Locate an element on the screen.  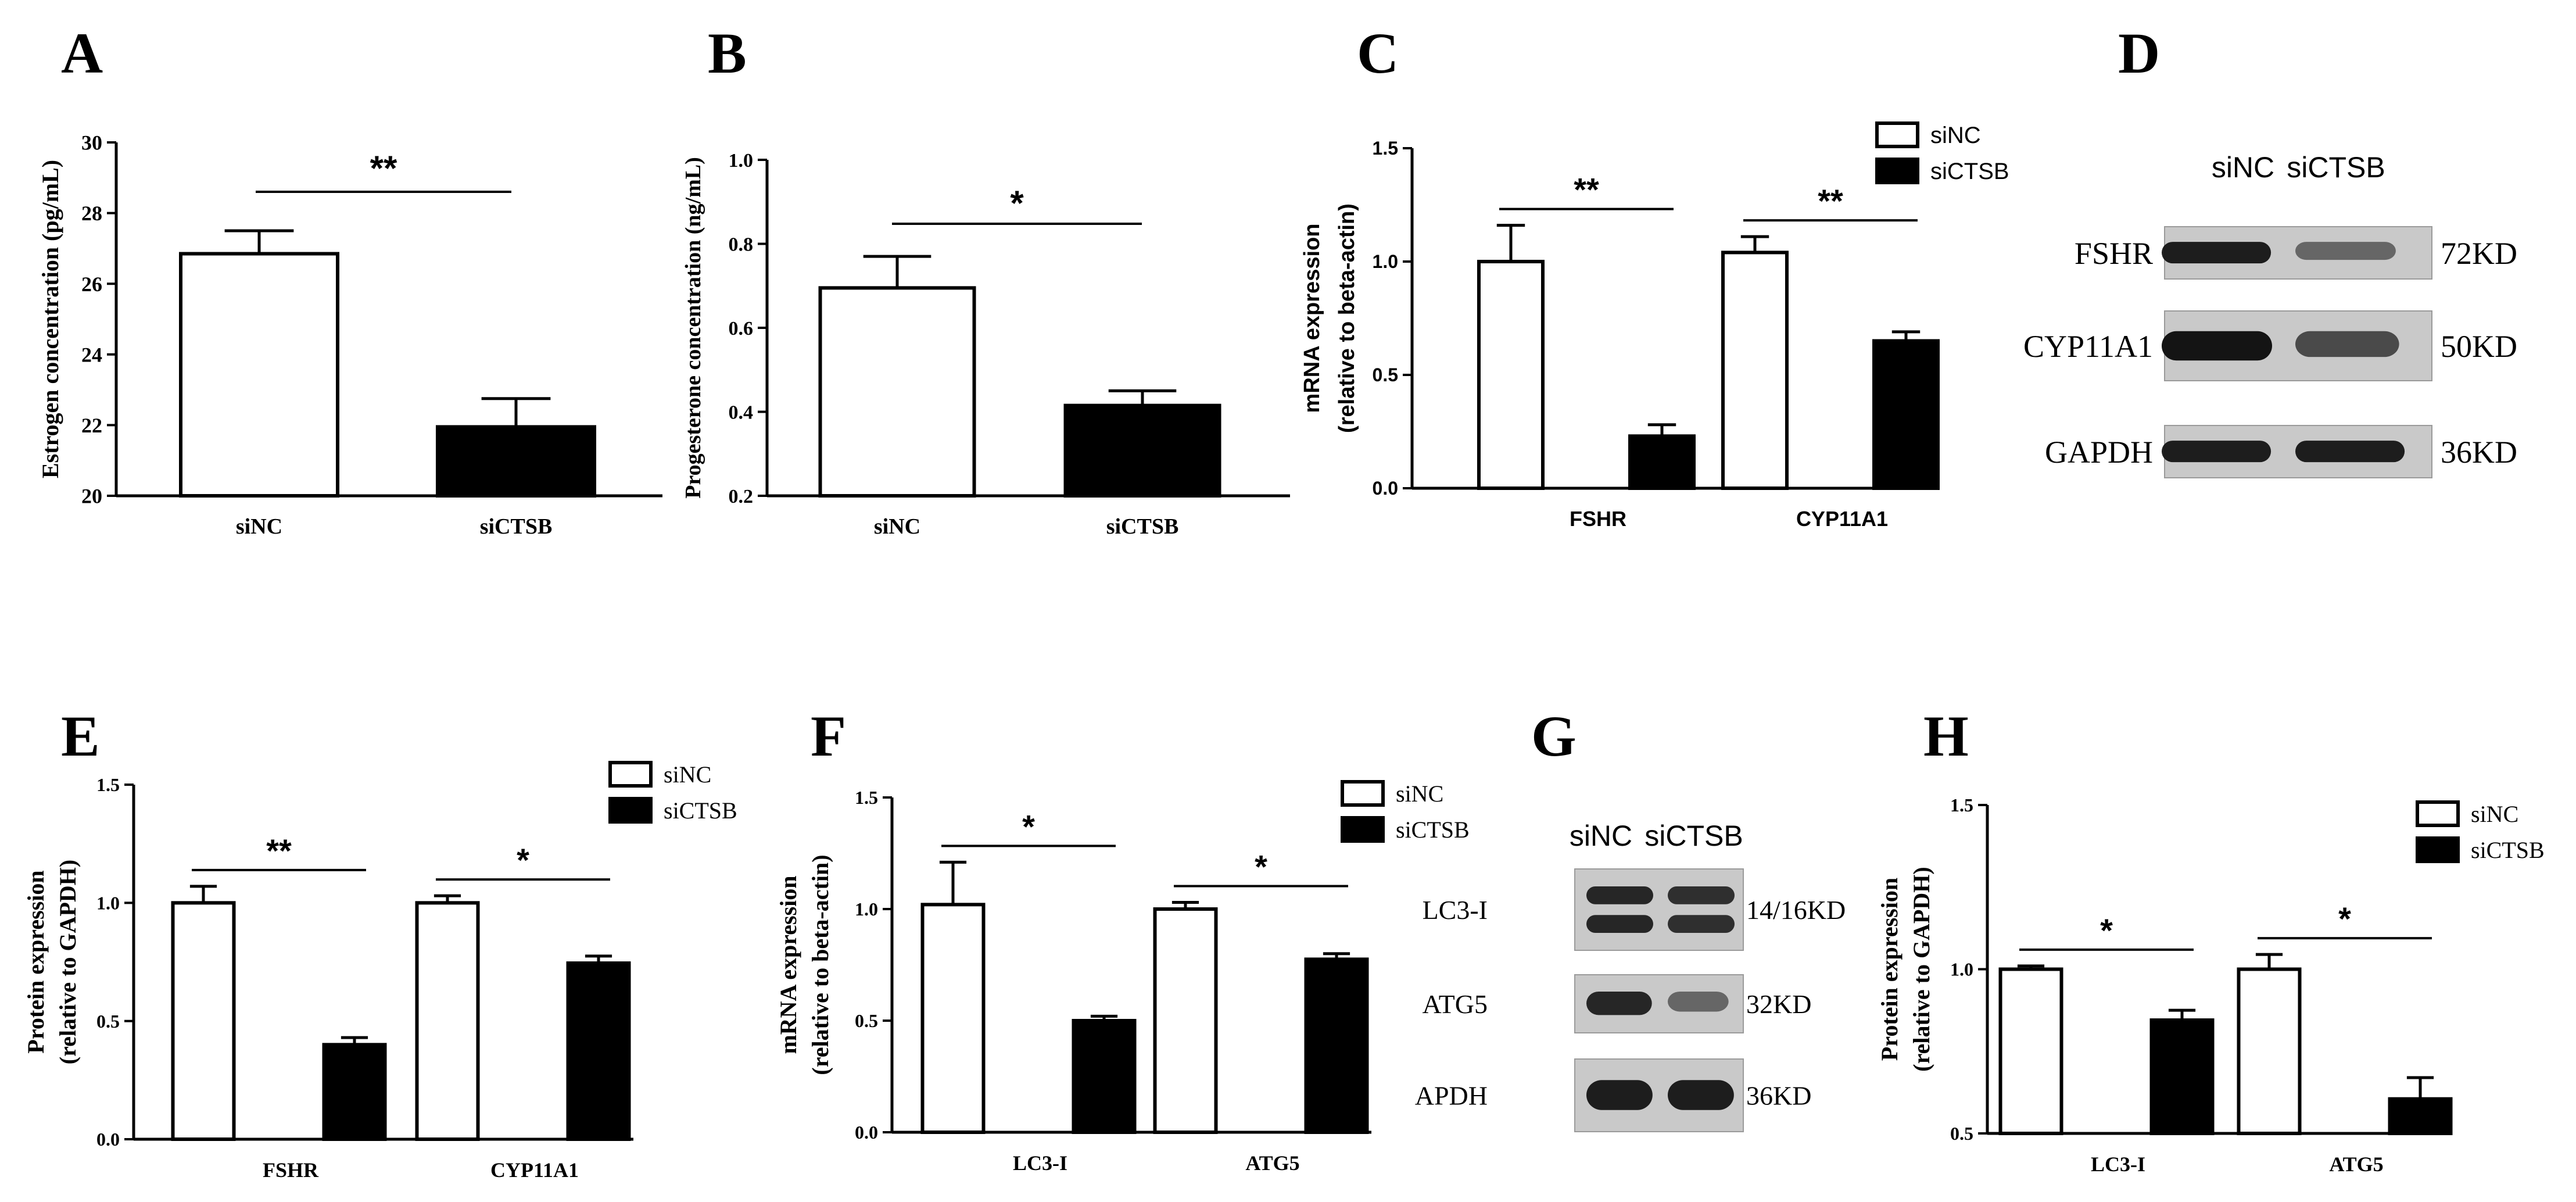
y-tick-label: 0.4 is located at coordinates (741, 413).